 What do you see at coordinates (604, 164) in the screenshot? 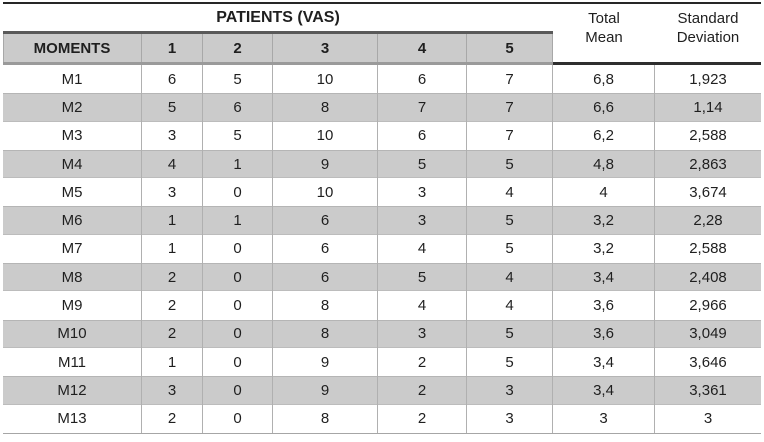
I see `value-cell: 4,8` at bounding box center [604, 164].